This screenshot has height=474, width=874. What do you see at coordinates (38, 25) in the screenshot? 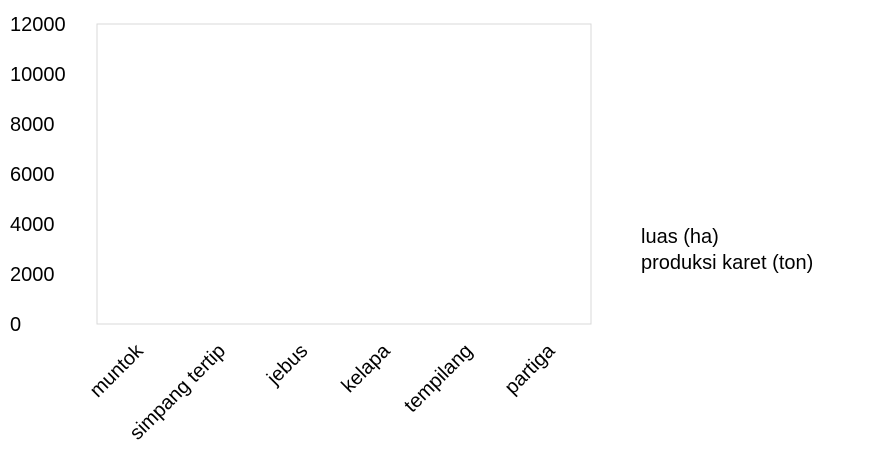
I see `y-tick-label: 12000` at bounding box center [38, 25].